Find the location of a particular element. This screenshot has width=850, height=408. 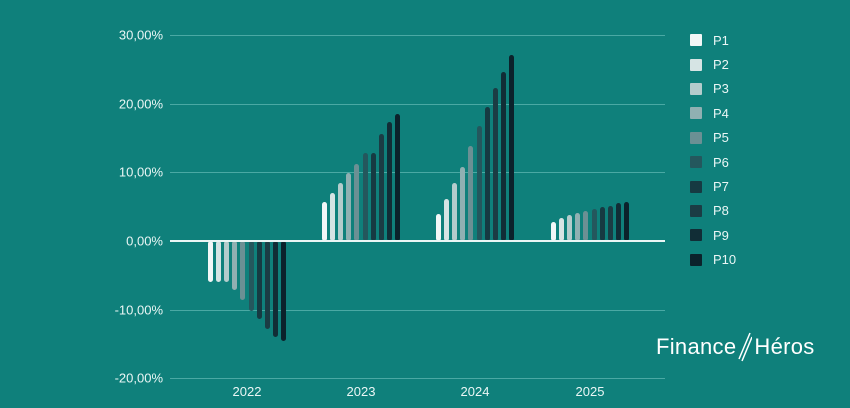

bar-p6-2023 is located at coordinates (365, 197).